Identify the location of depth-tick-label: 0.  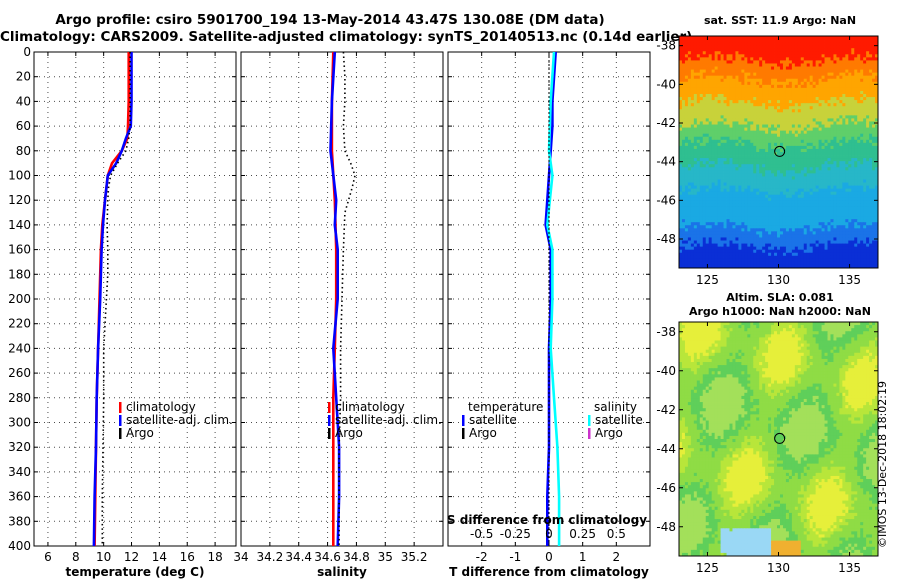
(27, 52).